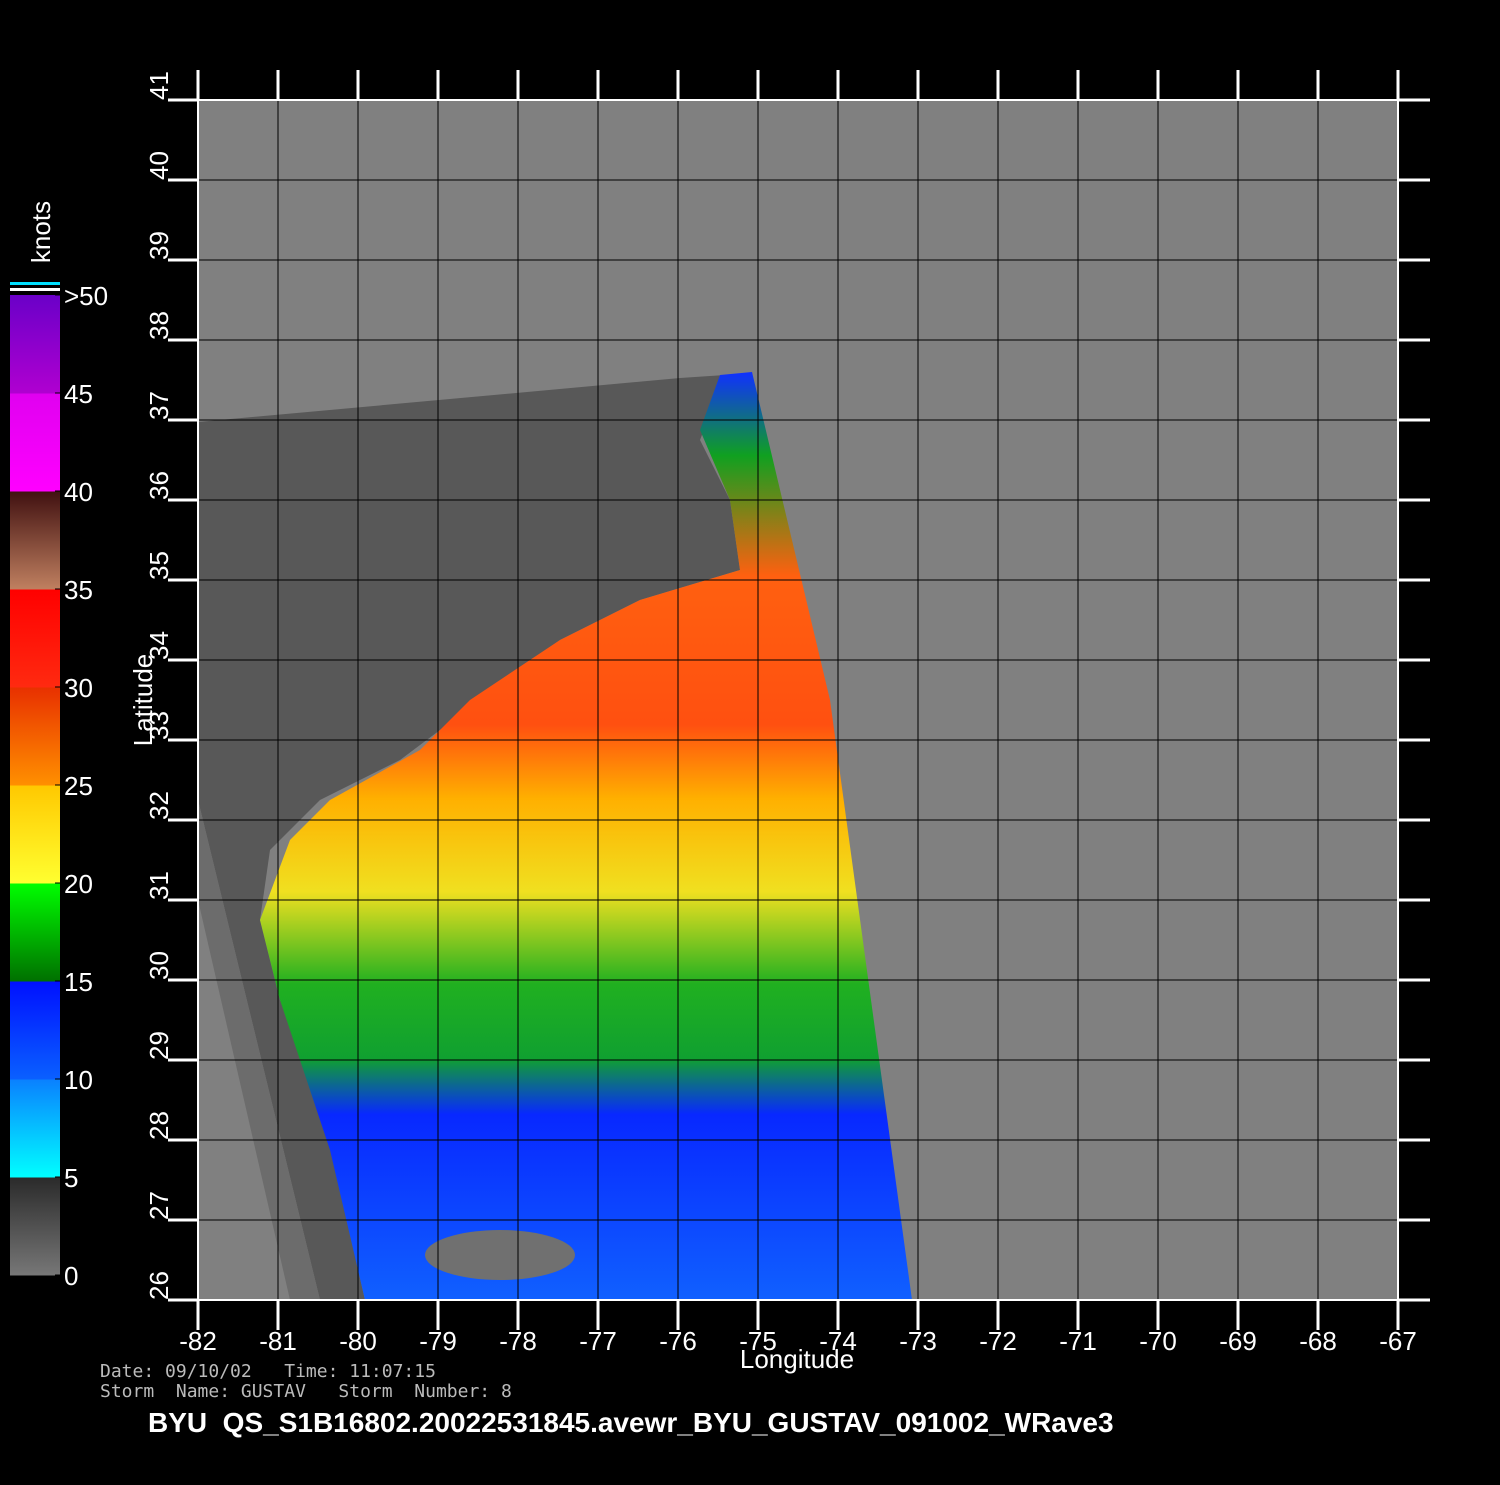 This screenshot has height=1485, width=1500. What do you see at coordinates (500, 1255) in the screenshot?
I see `island` at bounding box center [500, 1255].